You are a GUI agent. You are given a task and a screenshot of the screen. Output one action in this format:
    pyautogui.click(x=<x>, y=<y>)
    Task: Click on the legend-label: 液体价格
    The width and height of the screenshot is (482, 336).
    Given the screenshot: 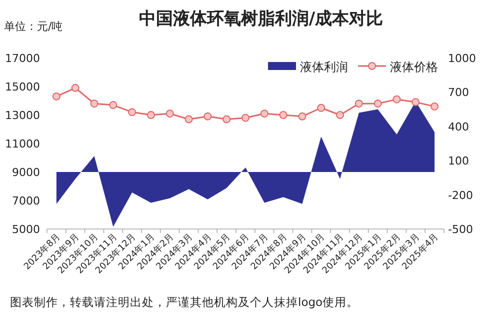 What is the action you would take?
    pyautogui.click(x=414, y=67)
    